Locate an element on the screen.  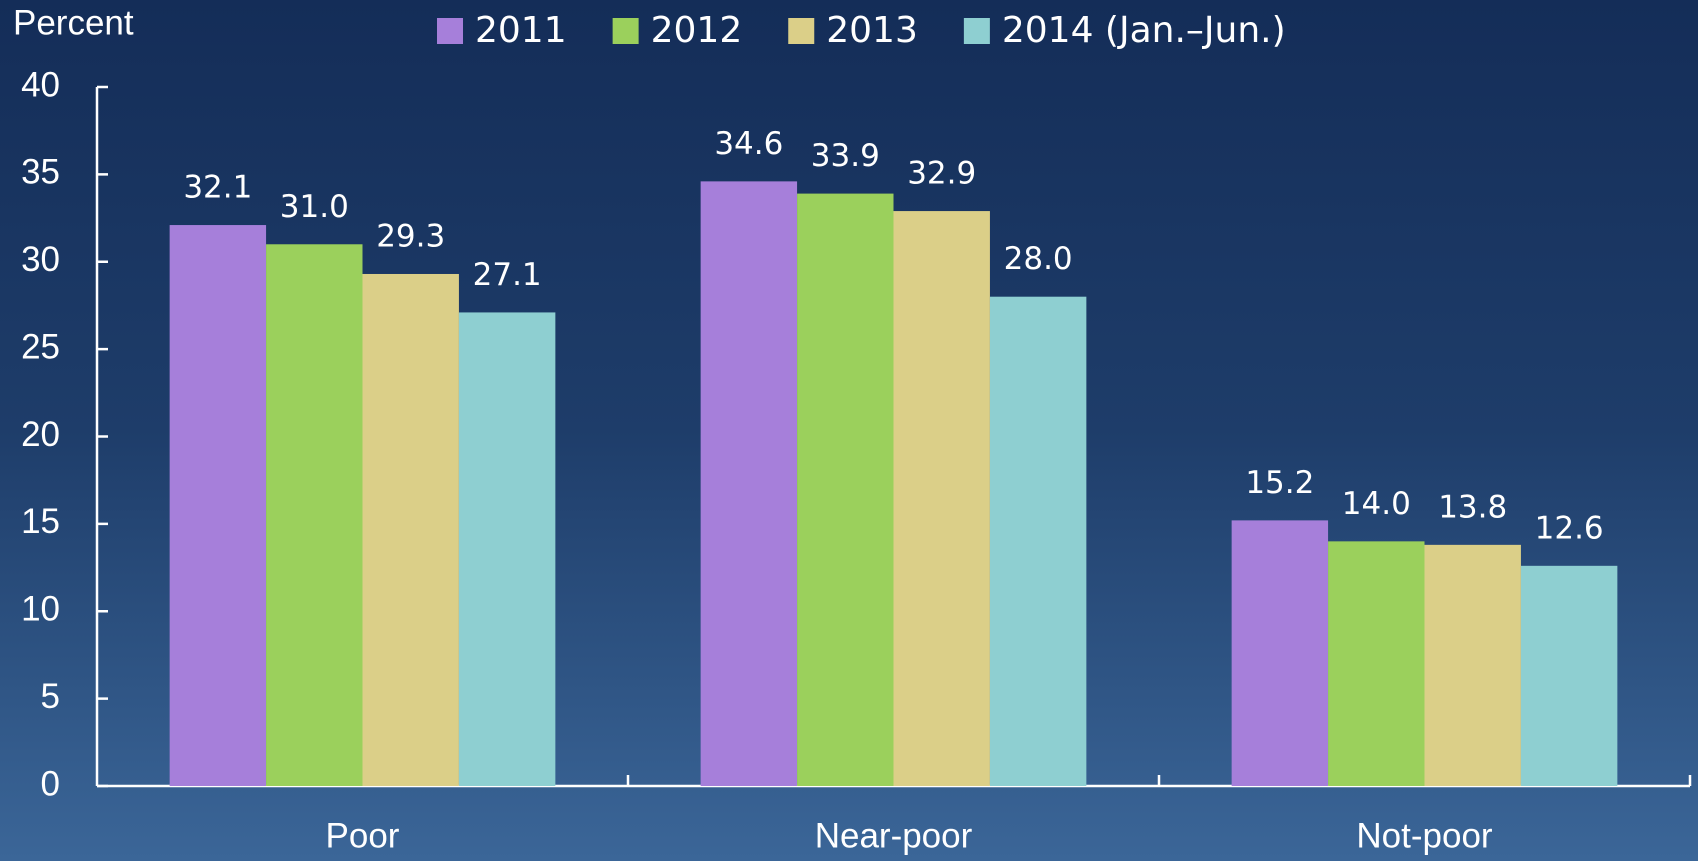
y-tick-label: 40 is located at coordinates (40, 84).